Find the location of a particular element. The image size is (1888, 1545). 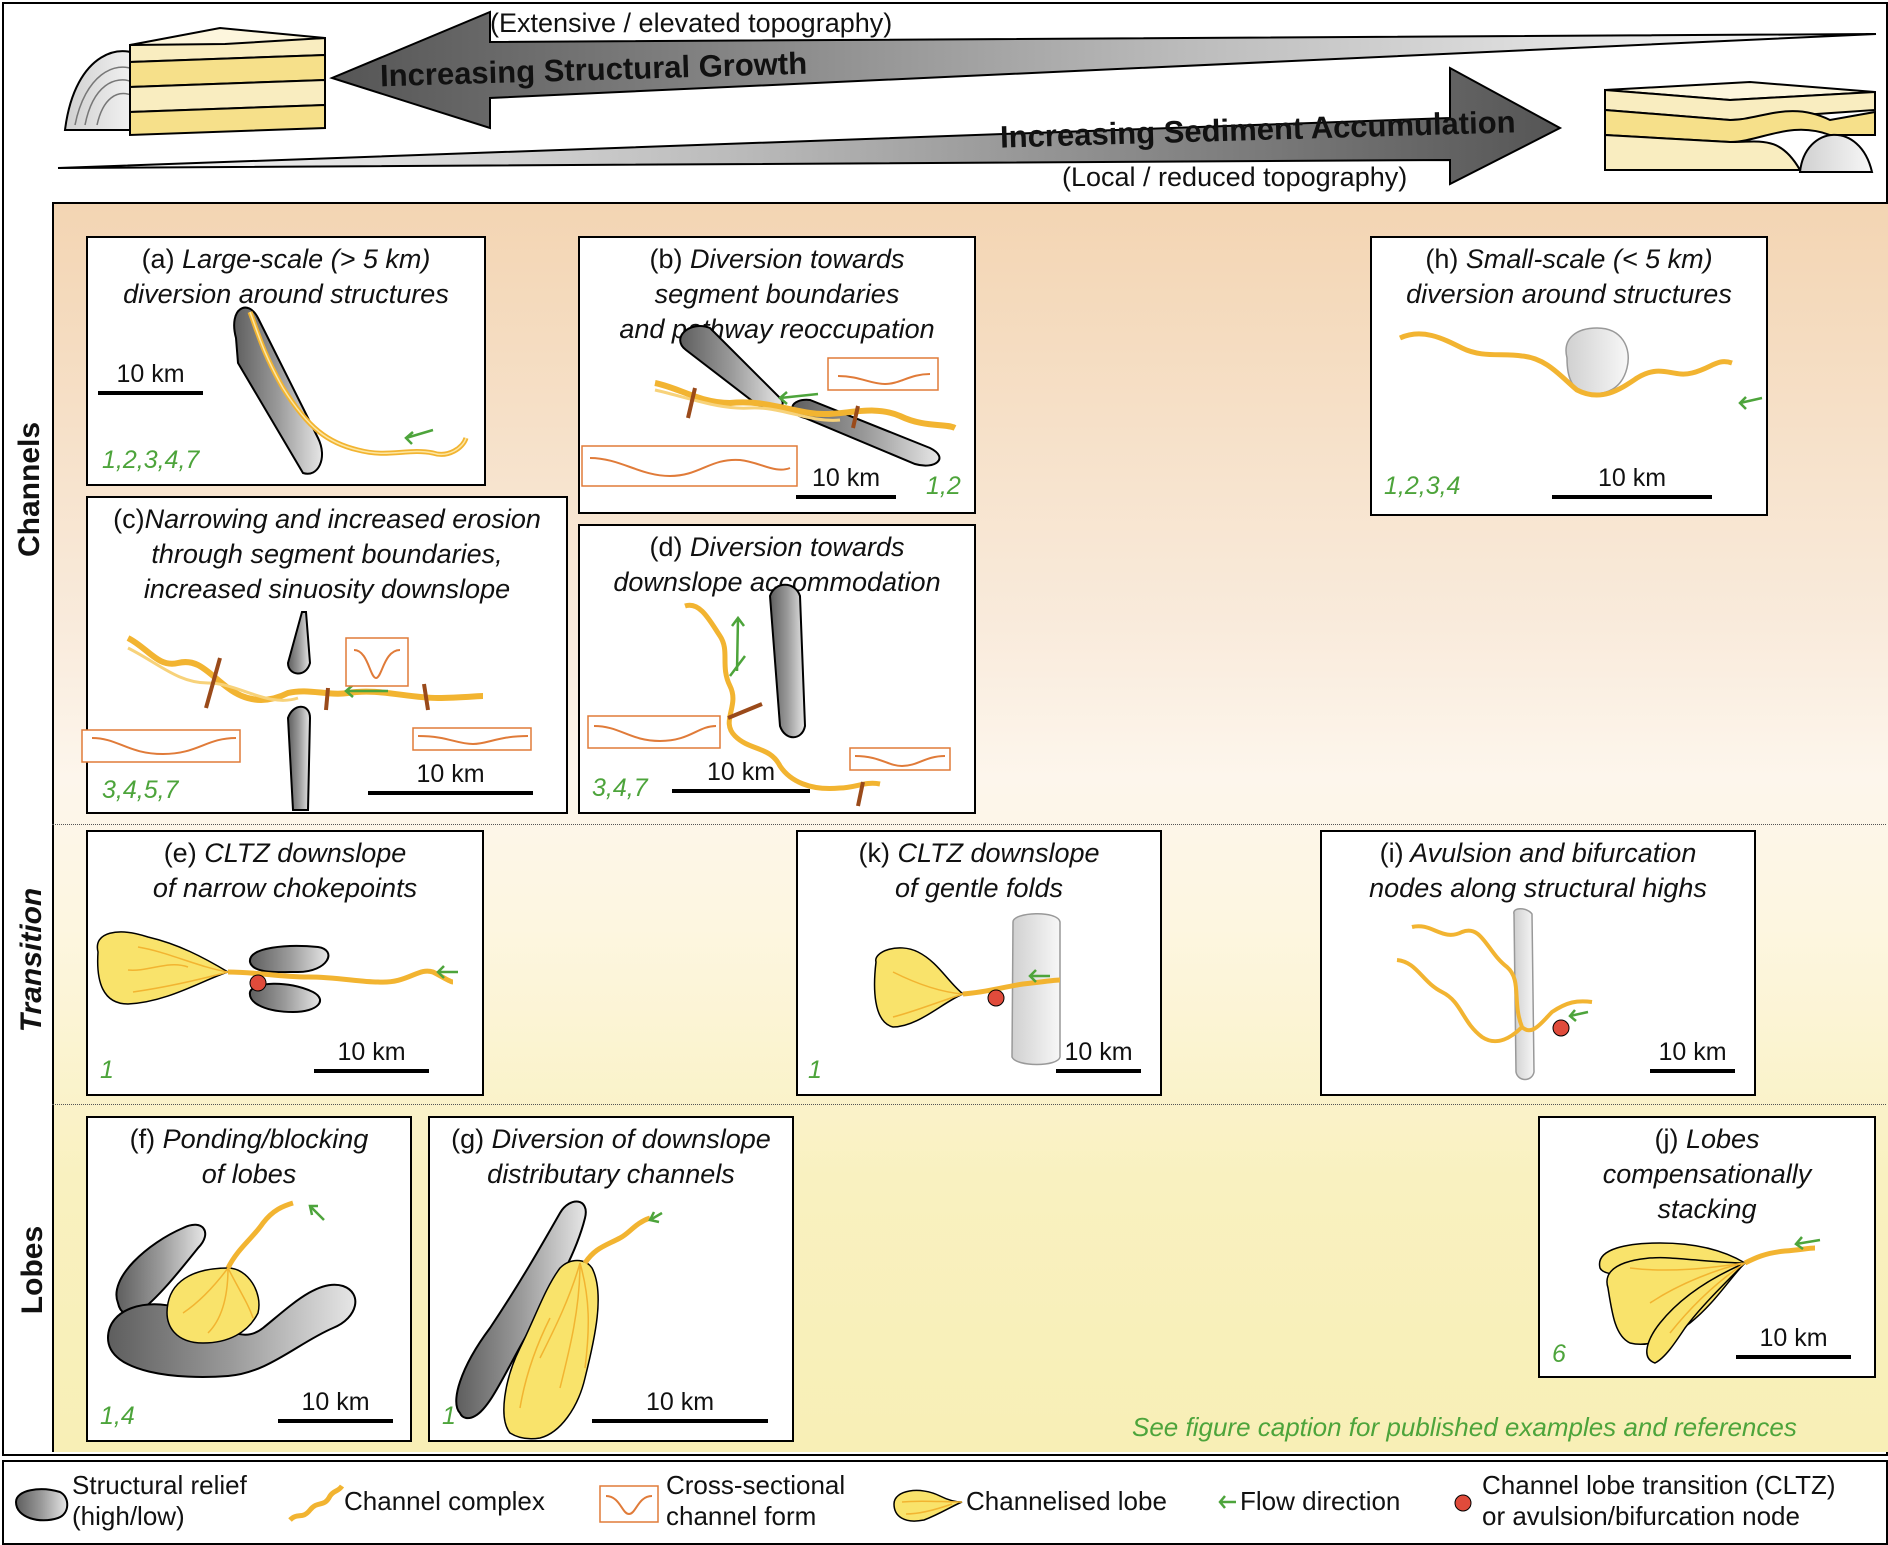

panel-d-illustration is located at coordinates (769, 695).